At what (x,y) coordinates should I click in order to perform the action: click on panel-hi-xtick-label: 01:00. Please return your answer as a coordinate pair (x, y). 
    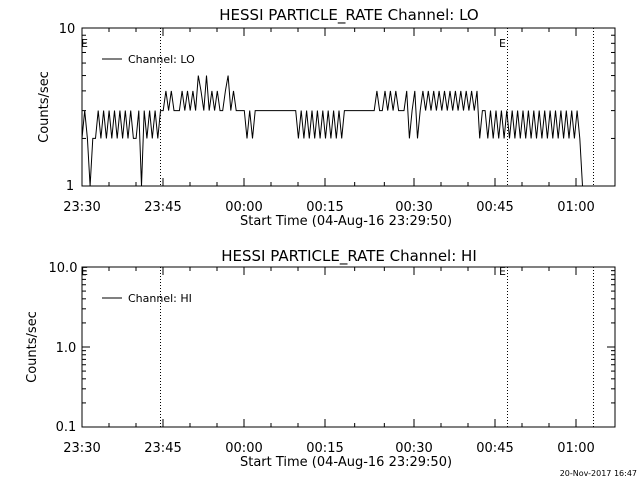
    Looking at the image, I should click on (575, 448).